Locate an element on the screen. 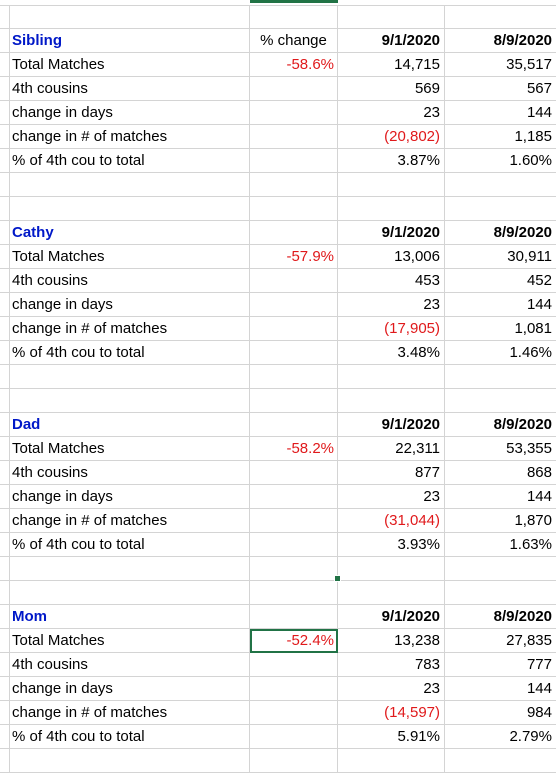  date2-value-cell: 35,517 is located at coordinates (500, 65).